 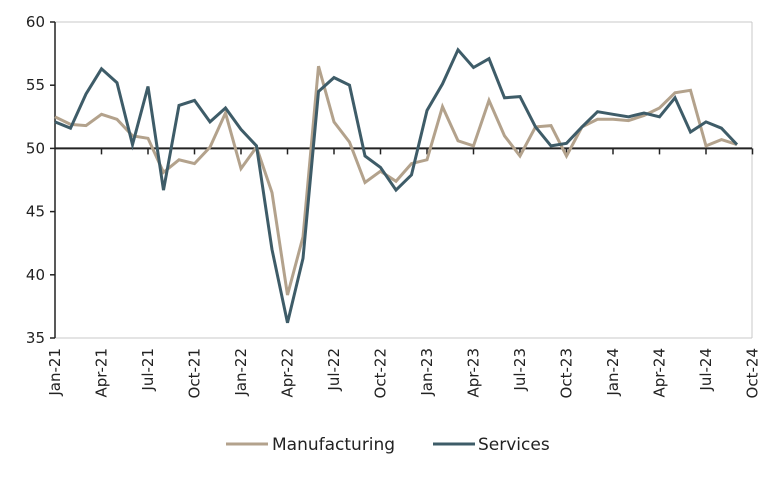 I want to click on x-tick-label: Jan-23, so click(x=427, y=372).